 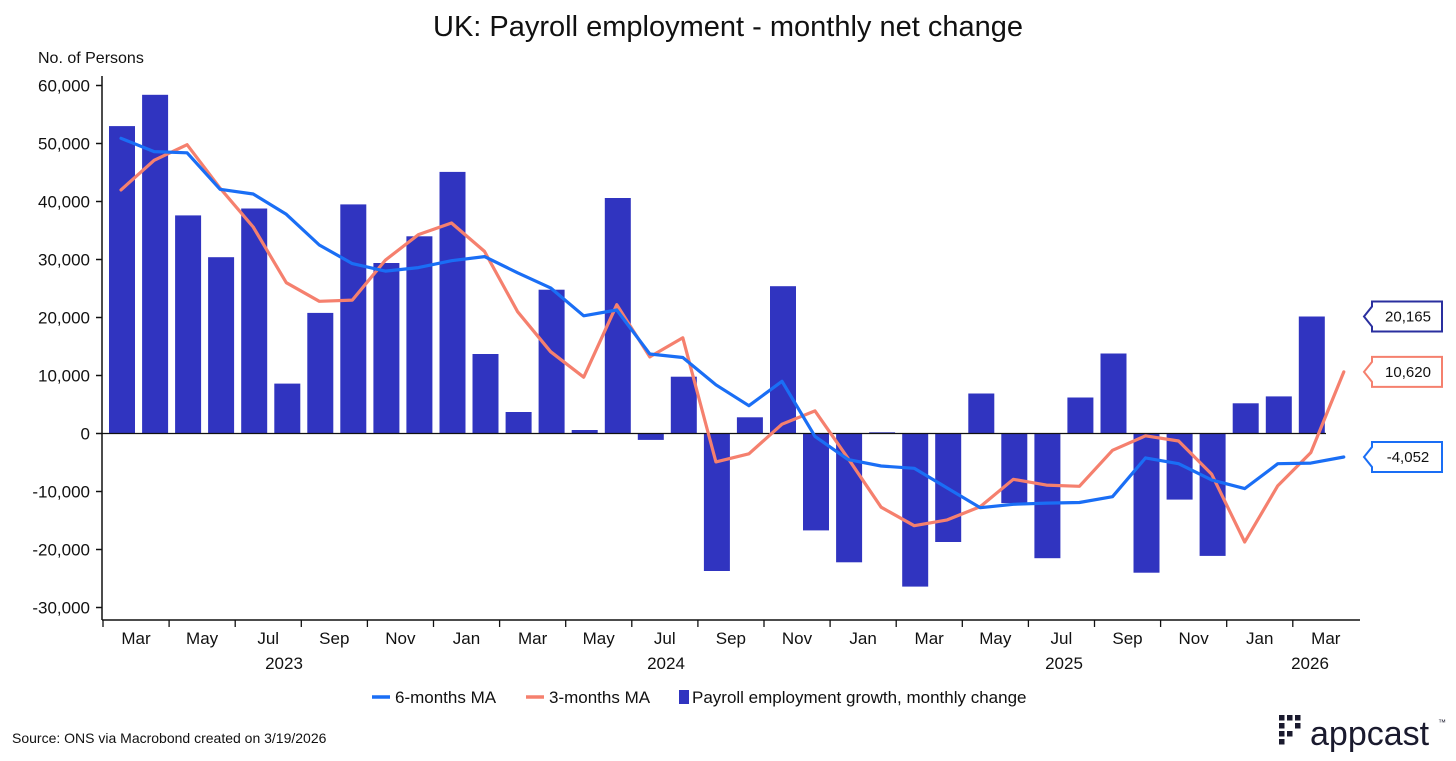 What do you see at coordinates (600, 697) in the screenshot?
I see `legend-label: 3-months MA` at bounding box center [600, 697].